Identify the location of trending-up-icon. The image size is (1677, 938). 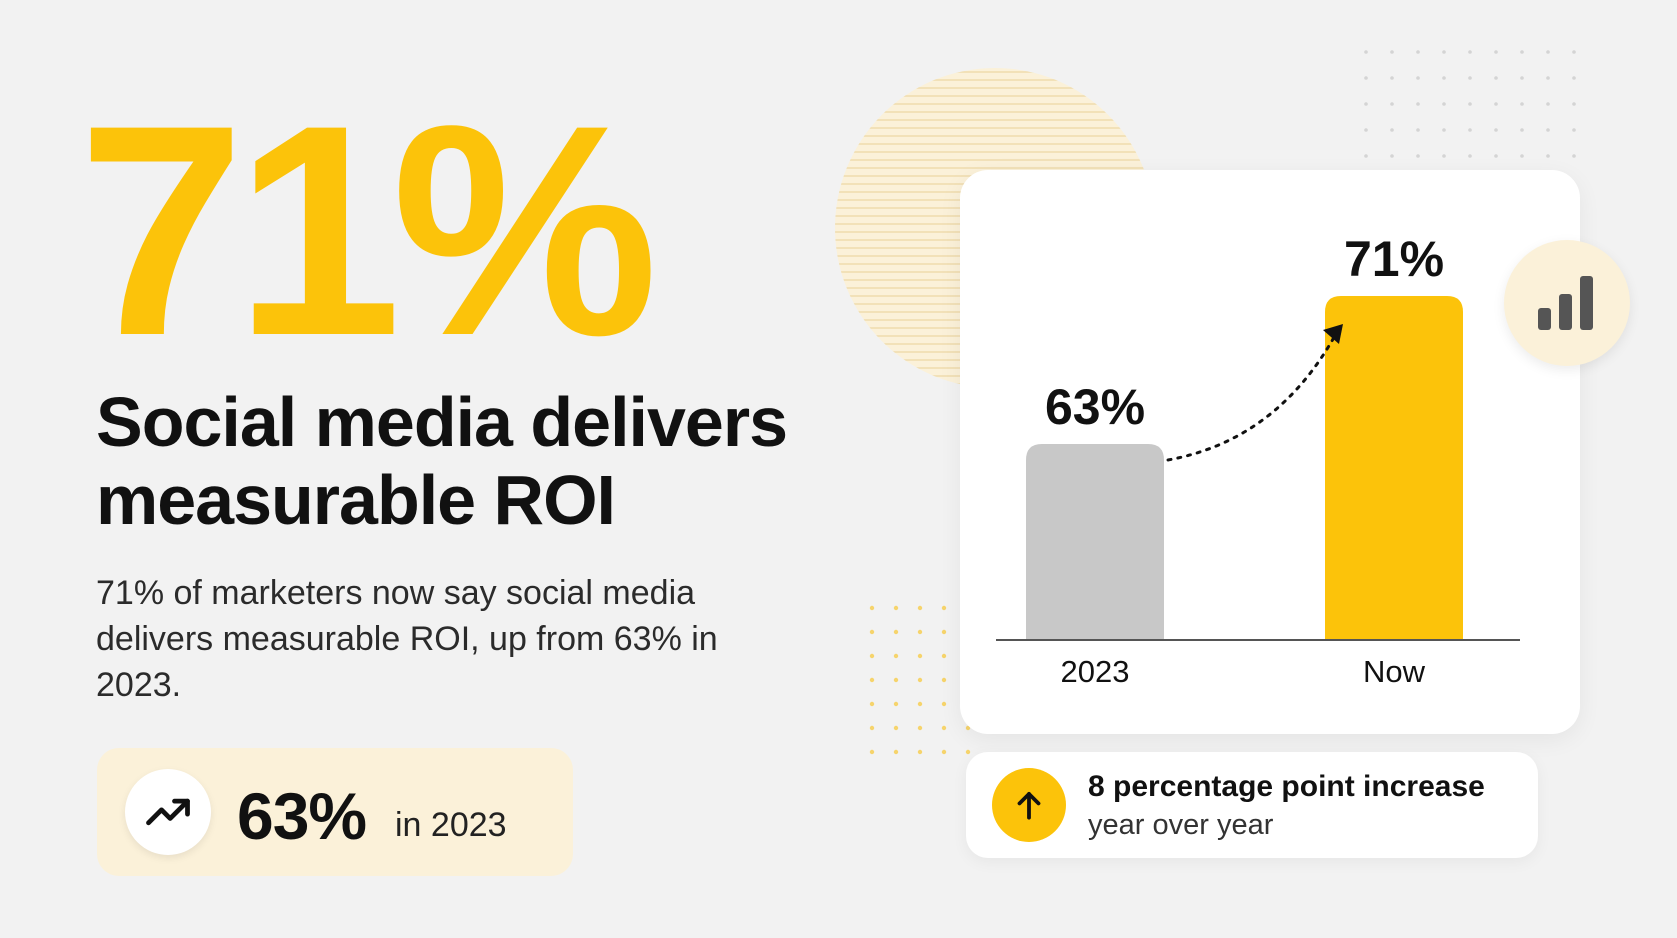
(168, 812).